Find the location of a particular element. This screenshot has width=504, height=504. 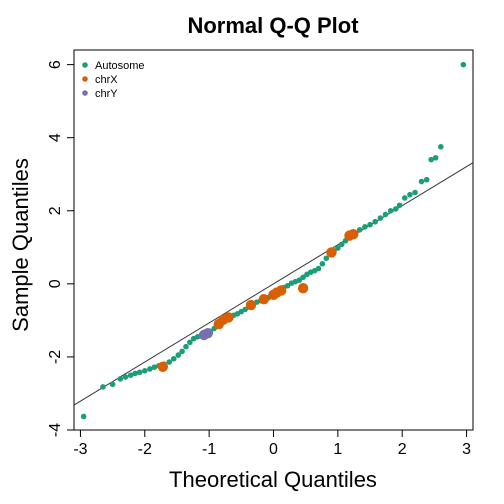

y-axis-label: Sample Quantiles is located at coordinates (20, 245).